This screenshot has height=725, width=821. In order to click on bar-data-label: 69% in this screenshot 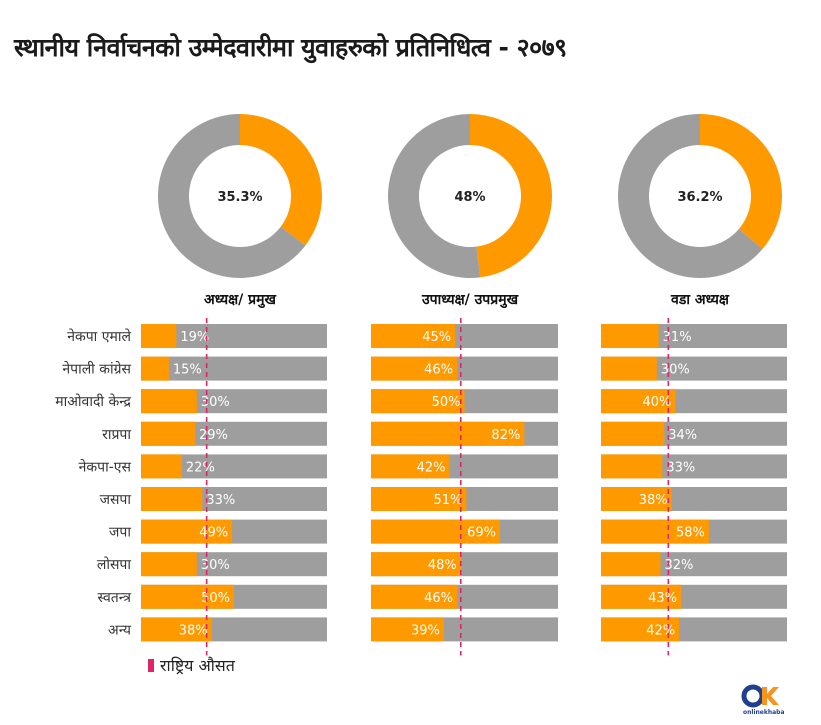, I will do `click(481, 533)`.